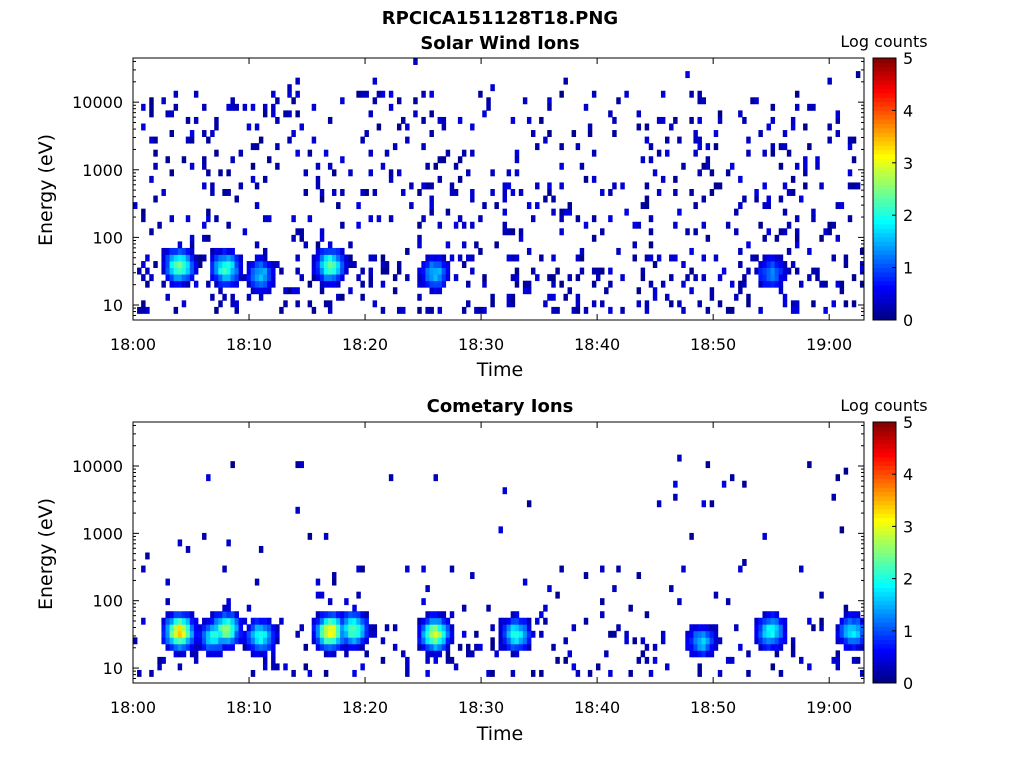  What do you see at coordinates (97, 102) in the screenshot?
I see `y-tick-label: 10000` at bounding box center [97, 102].